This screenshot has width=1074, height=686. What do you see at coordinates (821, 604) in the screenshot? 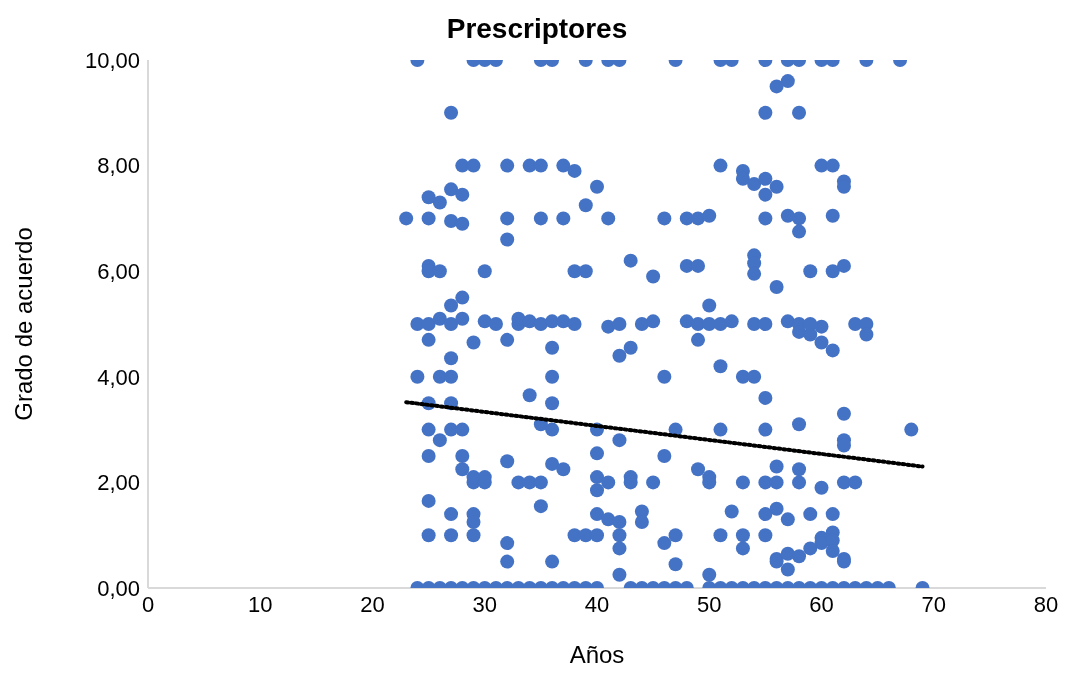
I see `x-tick-label: 60` at bounding box center [821, 604].